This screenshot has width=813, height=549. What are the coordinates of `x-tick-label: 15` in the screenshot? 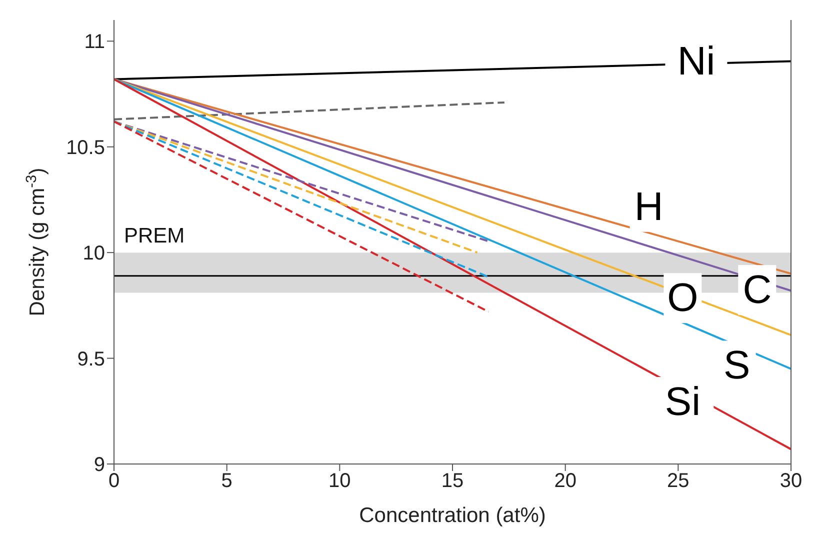 It's located at (452, 481).